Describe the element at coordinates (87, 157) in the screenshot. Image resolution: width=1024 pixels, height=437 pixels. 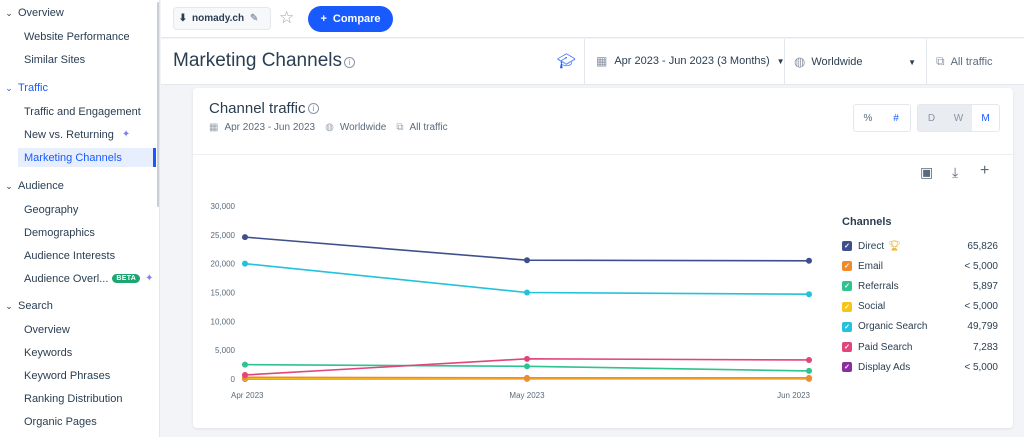
I see `sidebar-item-marketing-channels: Marketing Channels` at that location.